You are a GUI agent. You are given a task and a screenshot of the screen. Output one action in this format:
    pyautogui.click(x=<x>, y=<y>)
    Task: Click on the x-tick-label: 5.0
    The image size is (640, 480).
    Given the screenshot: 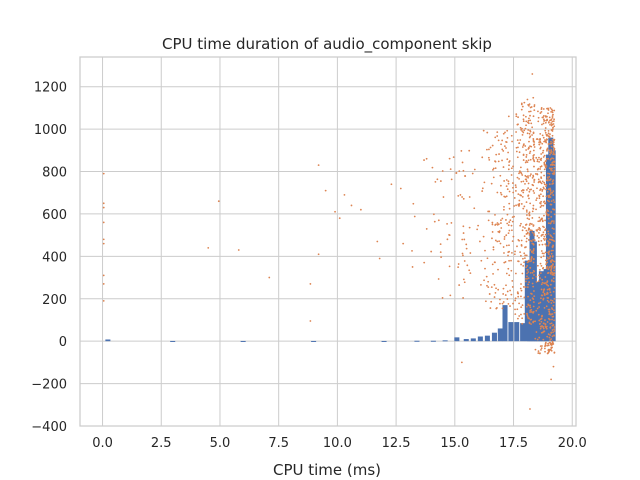 What is the action you would take?
    pyautogui.click(x=220, y=443)
    